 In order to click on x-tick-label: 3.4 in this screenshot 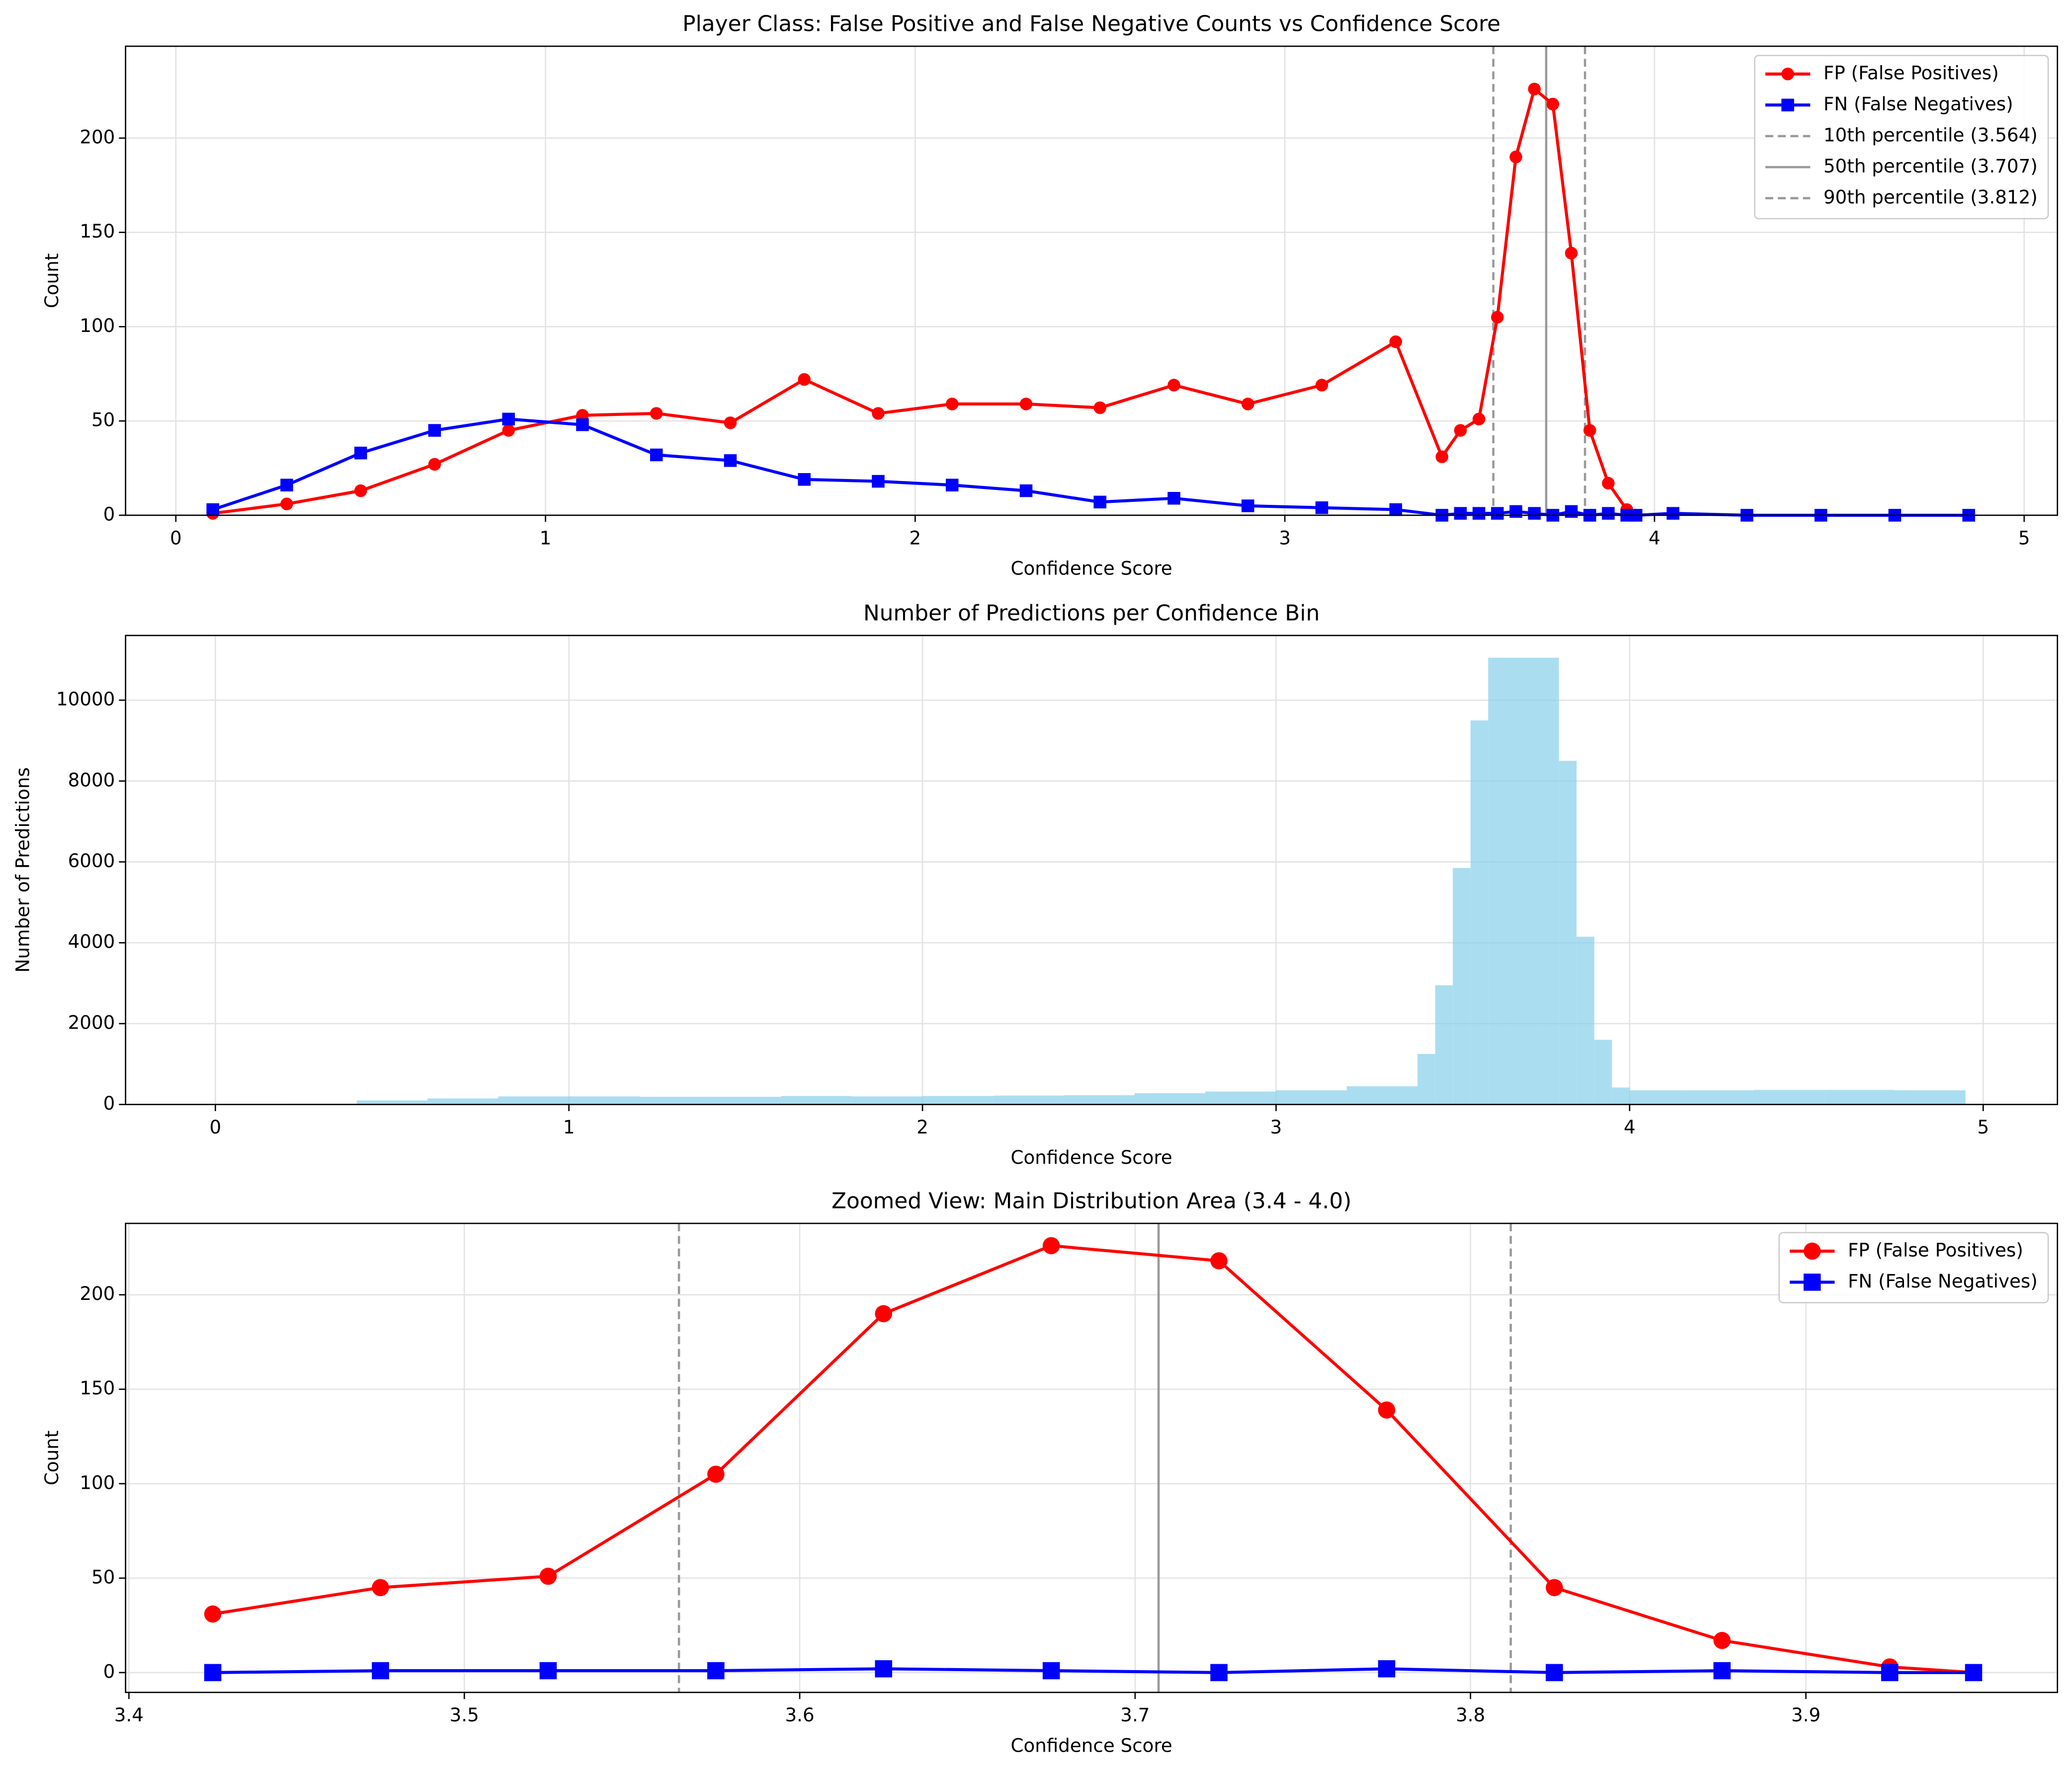, I will do `click(129, 1715)`.